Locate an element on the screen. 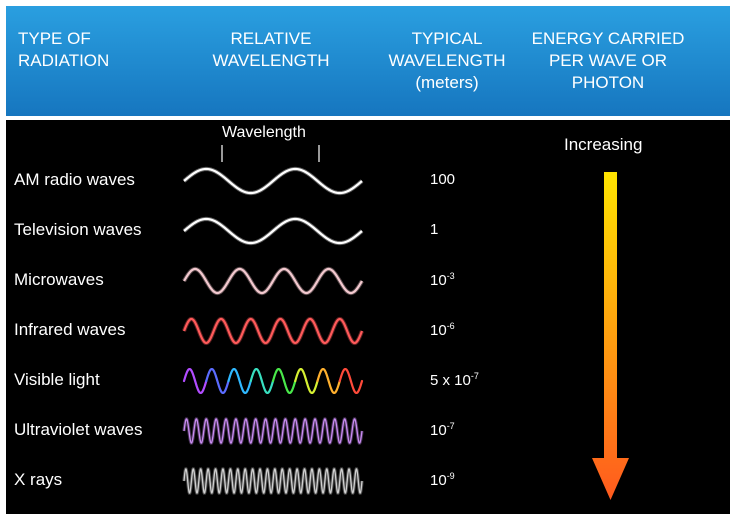  energy-arrow is located at coordinates (610, 336).